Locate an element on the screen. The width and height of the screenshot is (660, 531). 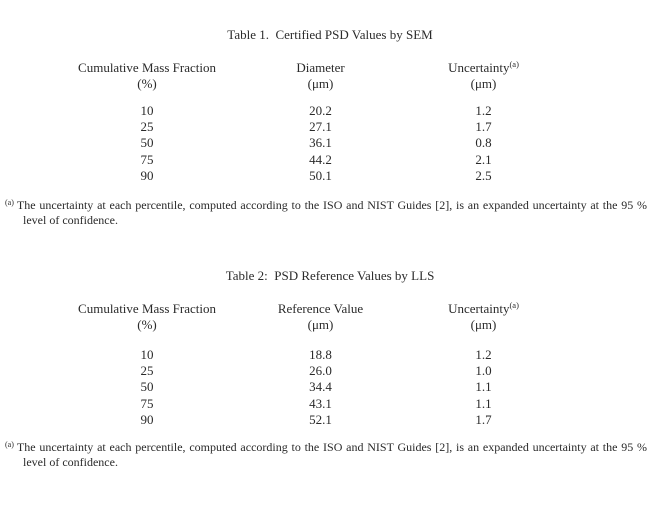
table-cell: 27.1 is located at coordinates (320, 127).